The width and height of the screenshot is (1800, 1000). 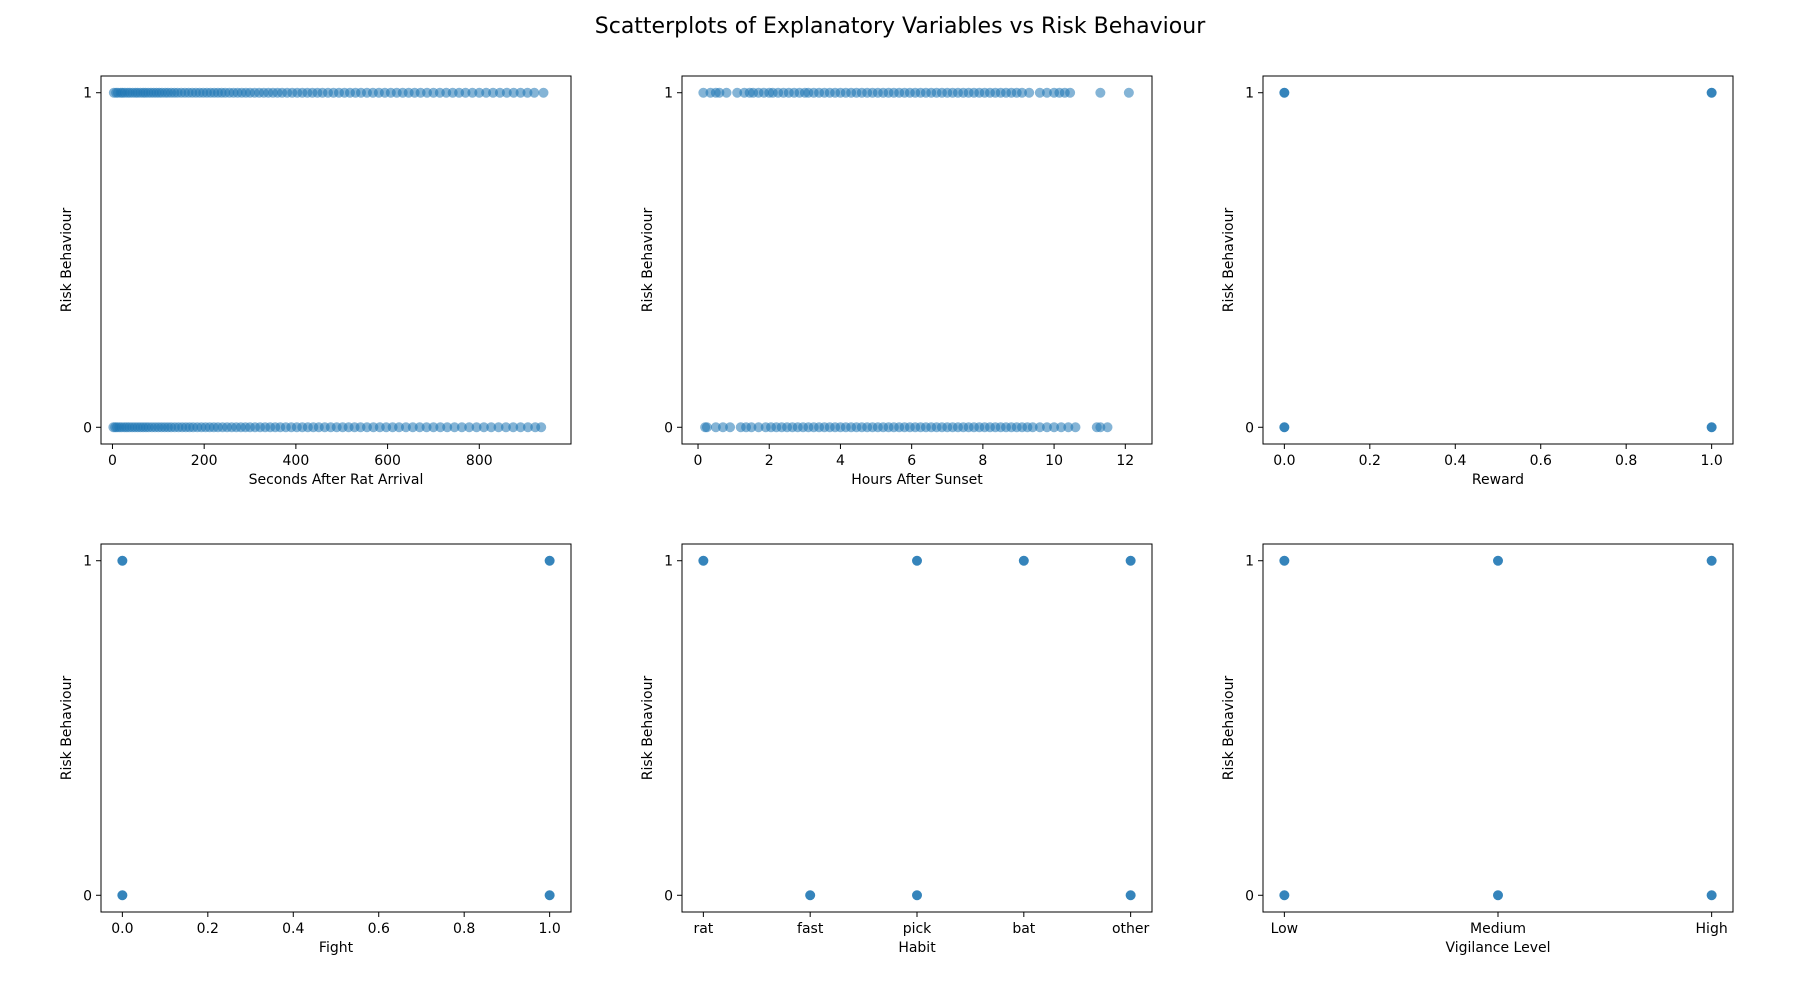 What do you see at coordinates (1498, 480) in the screenshot?
I see `x-axis-label: Reward` at bounding box center [1498, 480].